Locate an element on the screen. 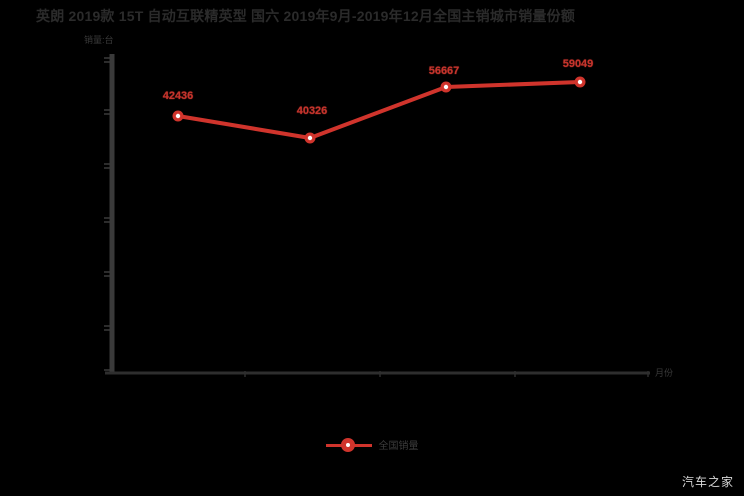  y-axis-label: 销量:台 is located at coordinates (99, 40).